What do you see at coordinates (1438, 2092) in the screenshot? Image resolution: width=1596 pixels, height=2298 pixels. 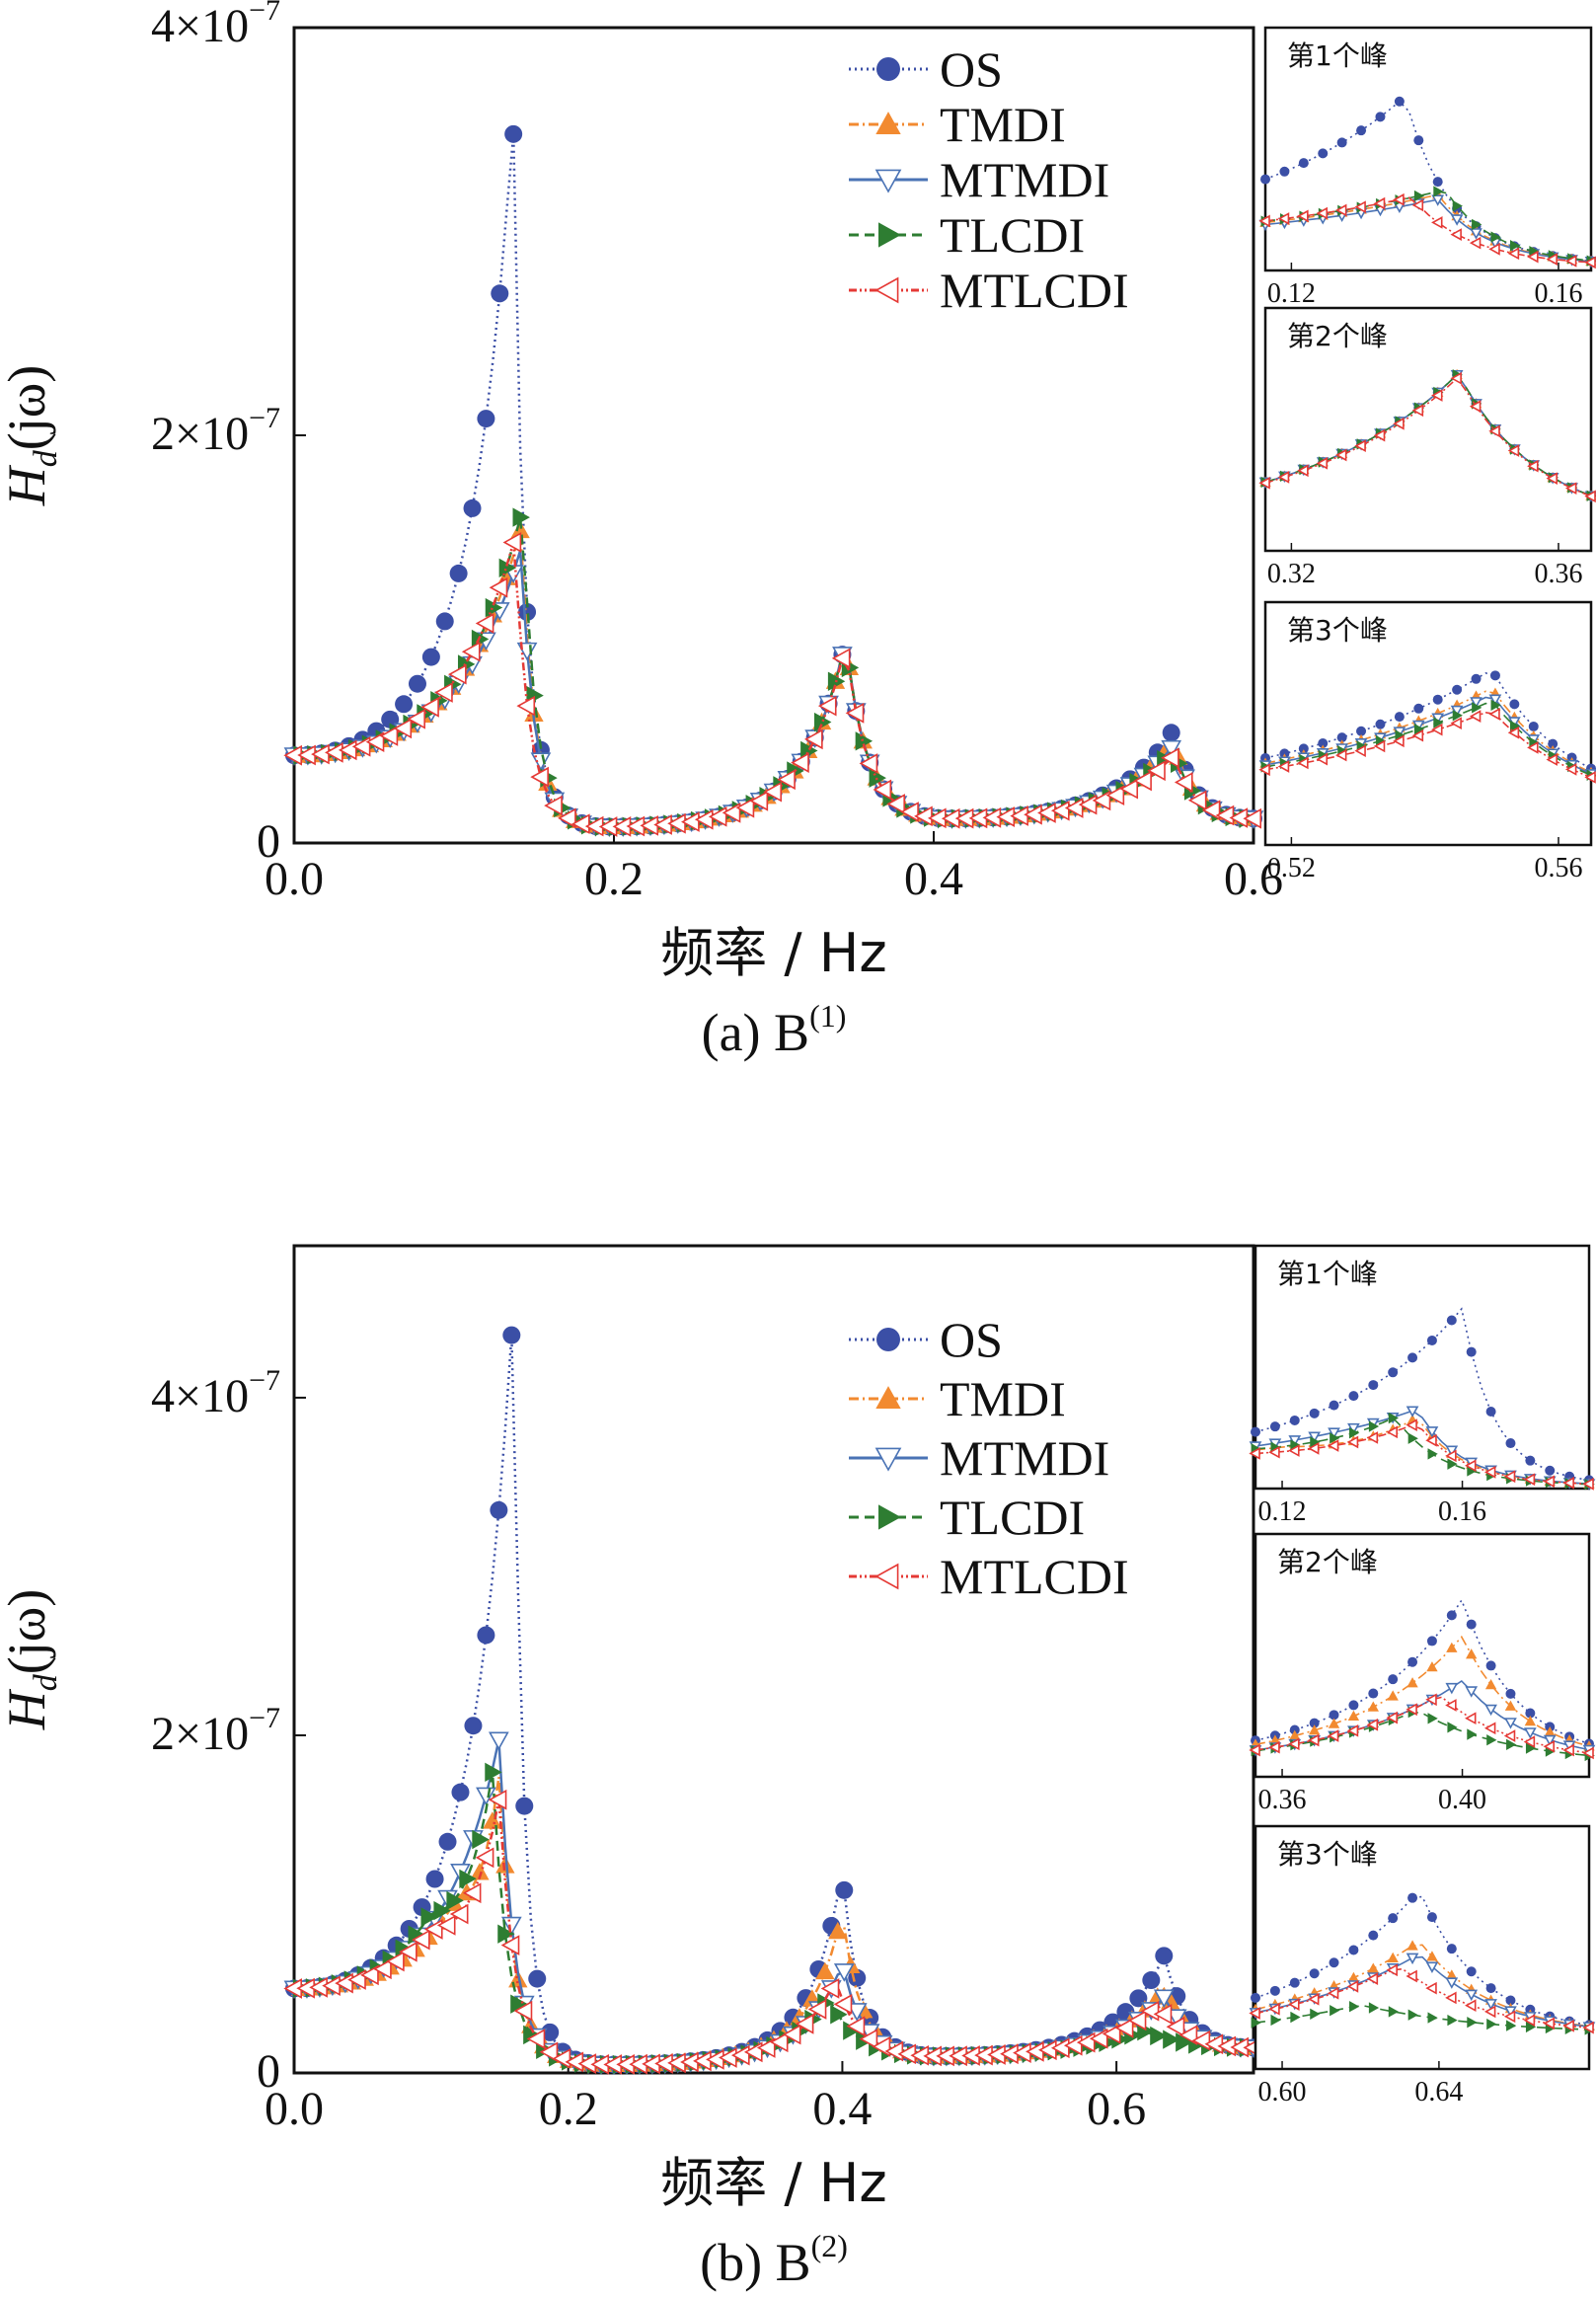 I see `inset-tick-label: 0.64` at bounding box center [1438, 2092].